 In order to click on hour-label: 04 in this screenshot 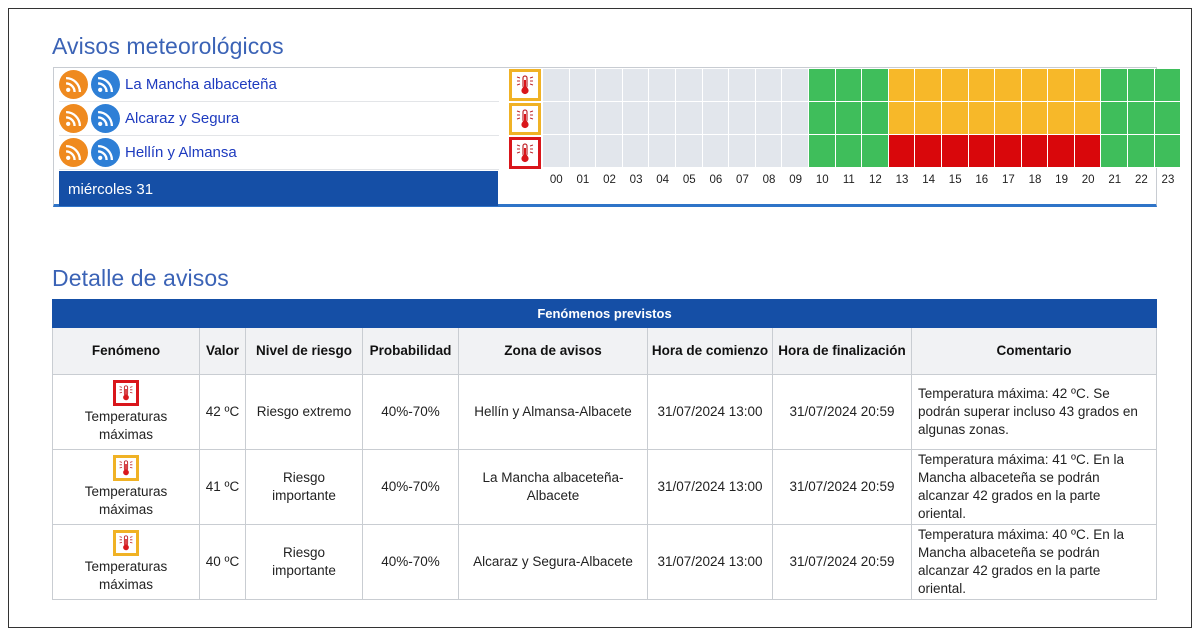, I will do `click(663, 180)`.